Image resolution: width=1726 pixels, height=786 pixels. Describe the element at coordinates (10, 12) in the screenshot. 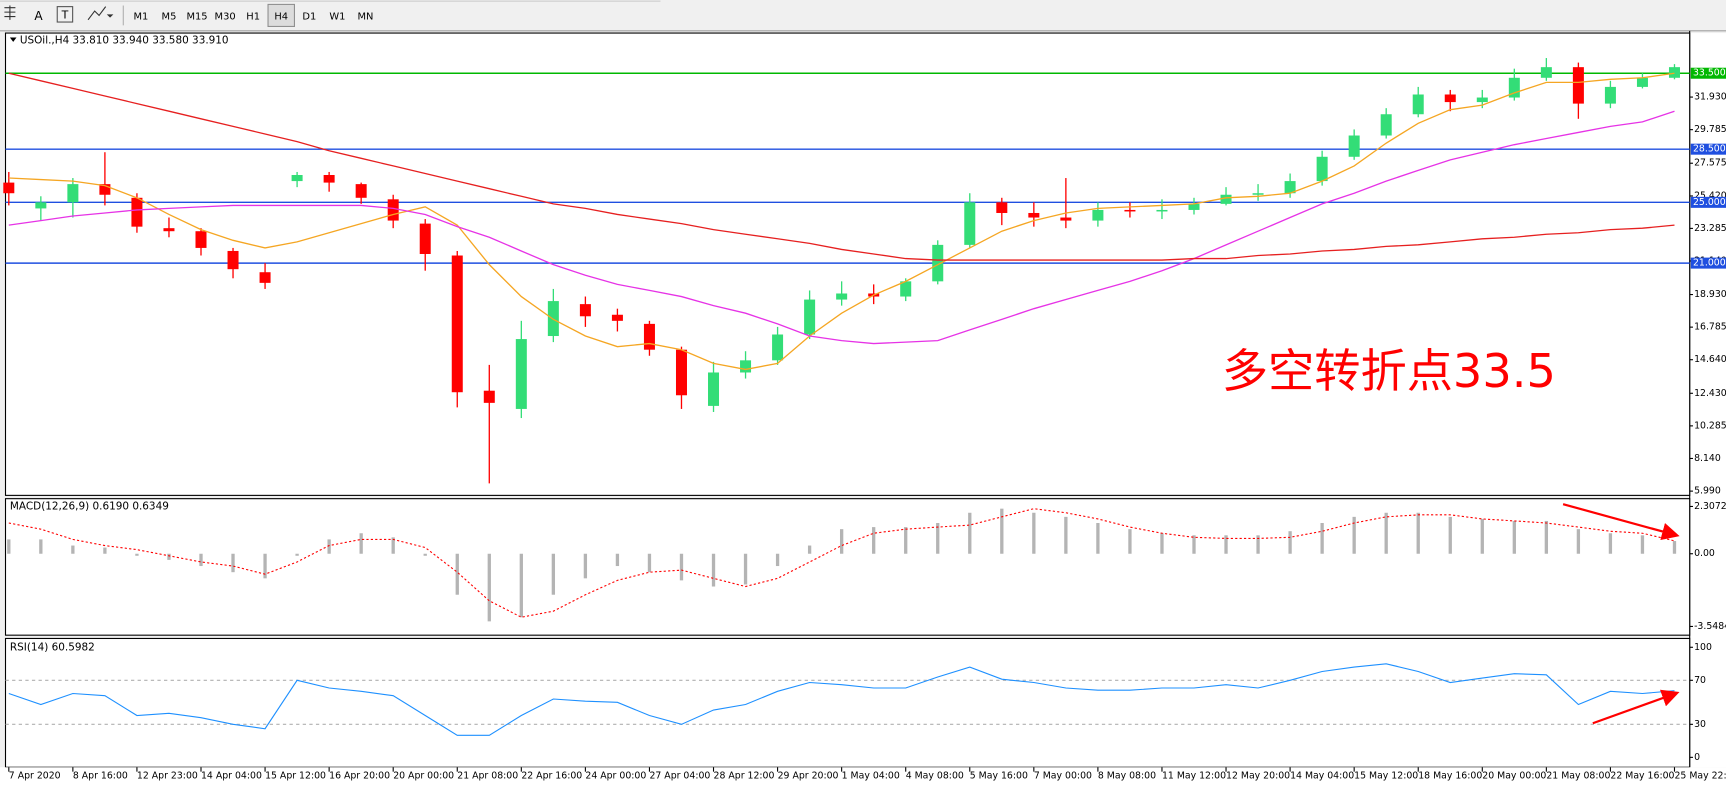

I see `crosshair-tool` at that location.